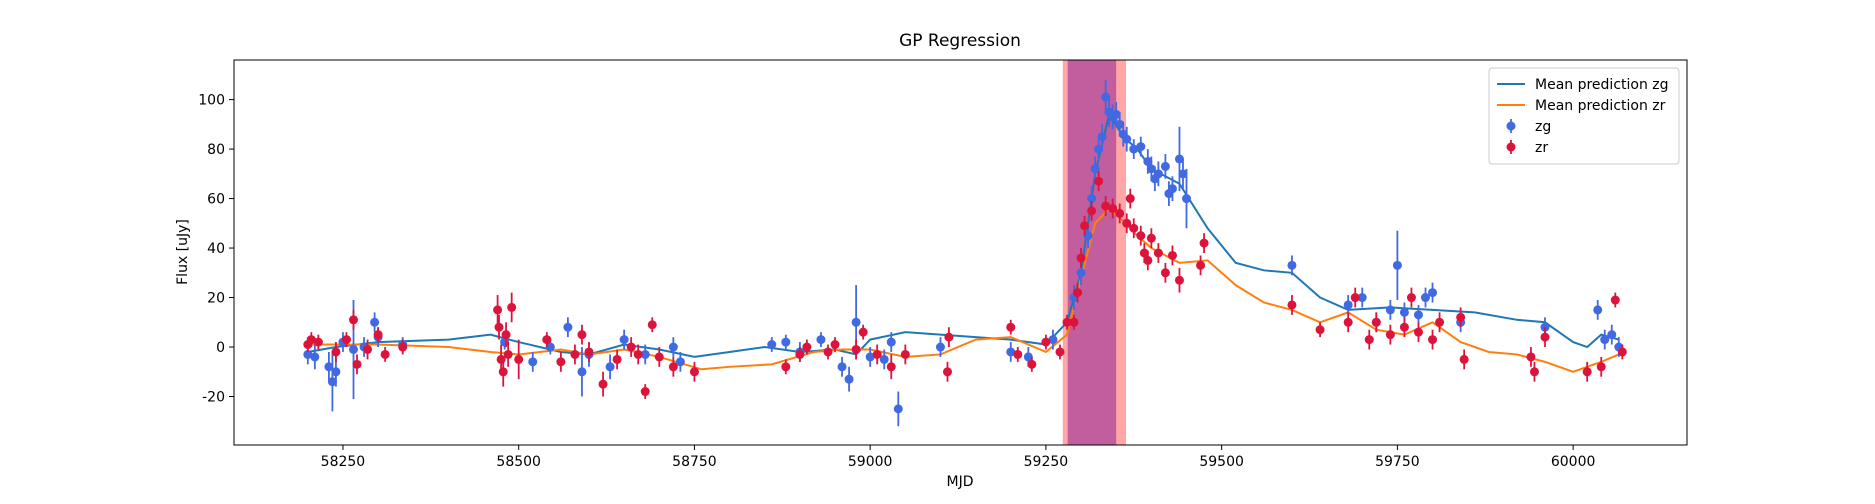 This screenshot has width=1875, height=504. What do you see at coordinates (870, 462) in the screenshot?
I see `x-tick-label: 59000` at bounding box center [870, 462].